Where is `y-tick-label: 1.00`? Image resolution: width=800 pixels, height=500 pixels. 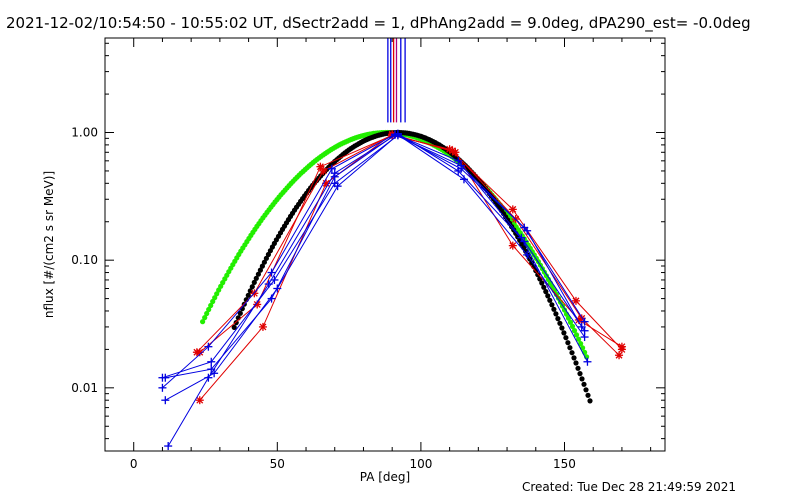
y-tick-label: 1.00 is located at coordinates (84, 133).